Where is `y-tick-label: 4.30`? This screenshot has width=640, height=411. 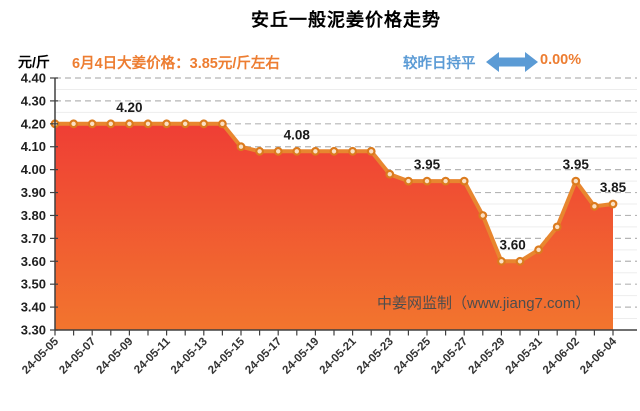
y-tick-label: 4.30 is located at coordinates (33, 100).